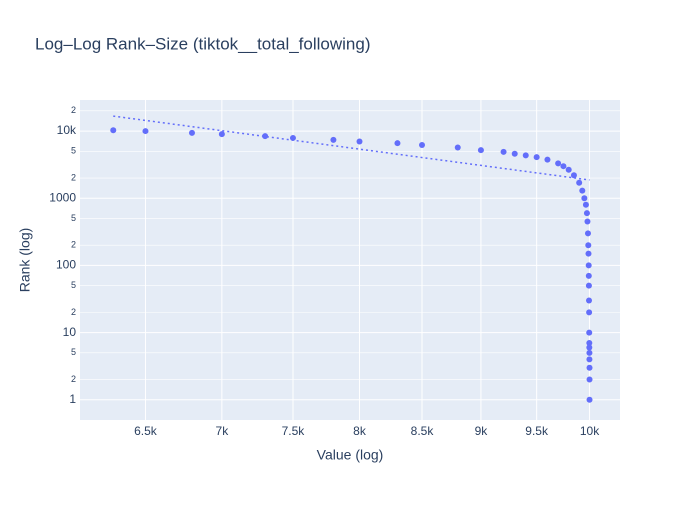  I want to click on x-tick-label: 7k, so click(223, 431).